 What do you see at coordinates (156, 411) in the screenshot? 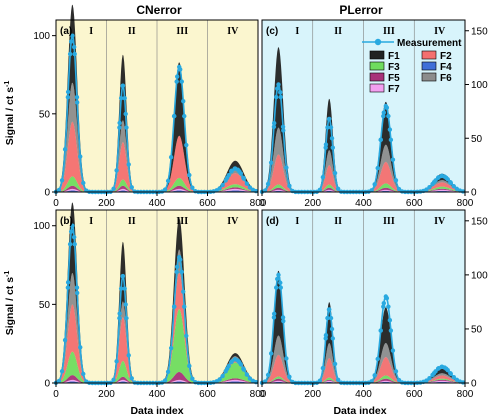
I see `x-axis-label-left: Data index` at bounding box center [156, 411].